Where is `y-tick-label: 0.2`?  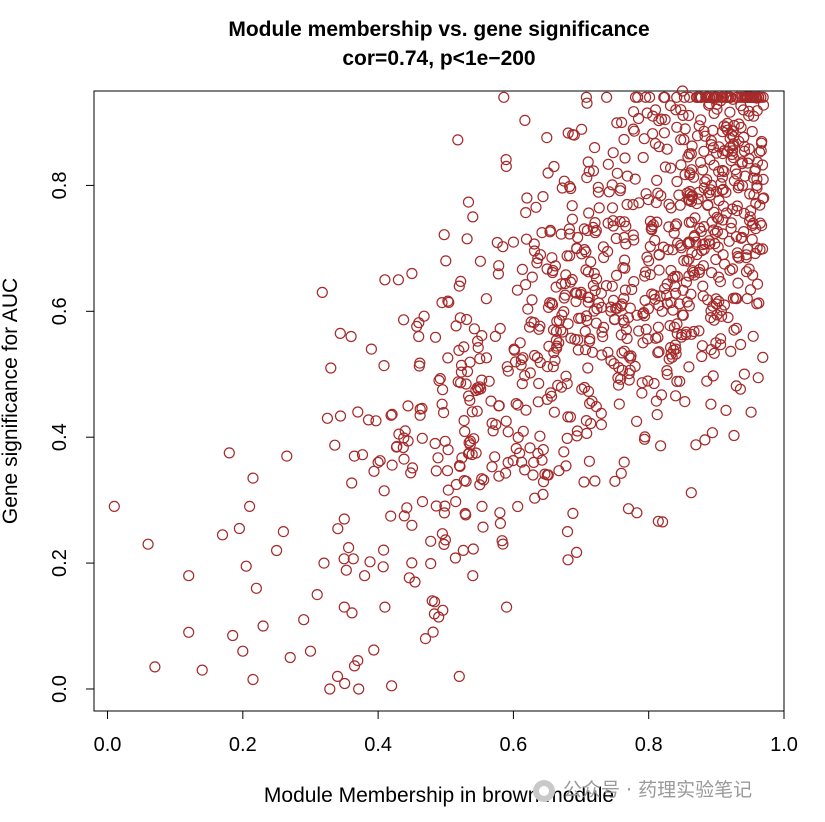 y-tick-label: 0.2 is located at coordinates (60, 563).